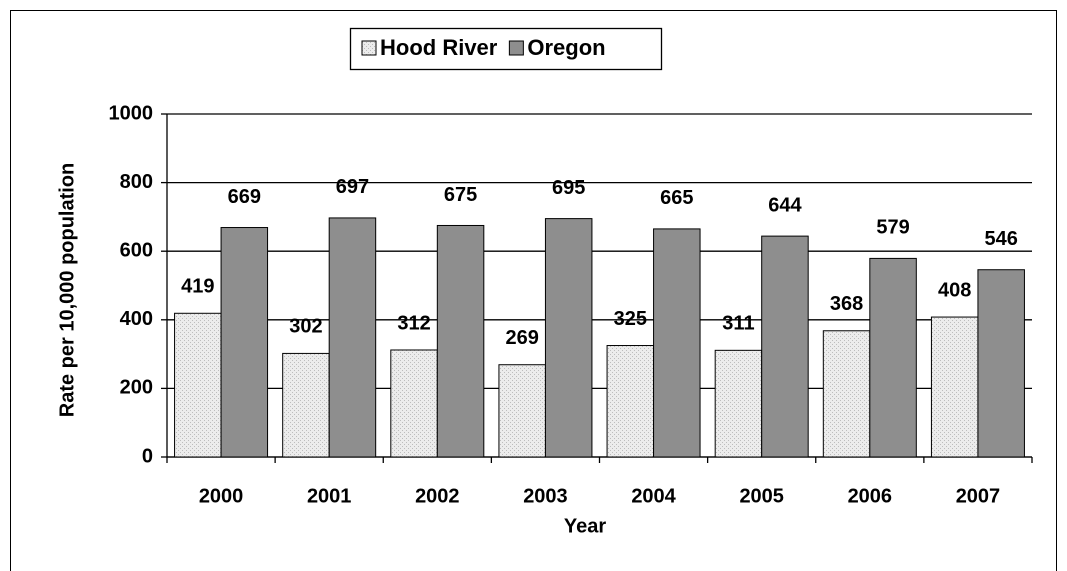 The width and height of the screenshot is (1067, 571). Describe the element at coordinates (439, 47) in the screenshot. I see `legend-label: Hood River` at that location.